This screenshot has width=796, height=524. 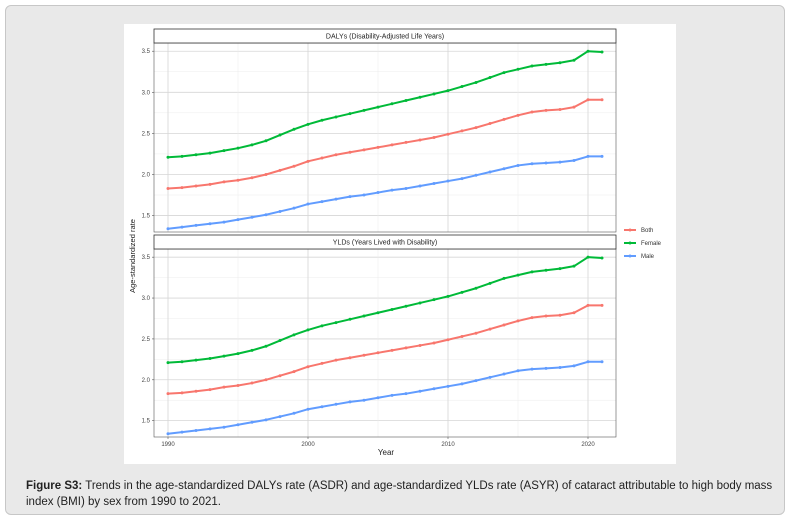 I want to click on y-axis-label: Age-standardized rate, so click(x=132, y=256).